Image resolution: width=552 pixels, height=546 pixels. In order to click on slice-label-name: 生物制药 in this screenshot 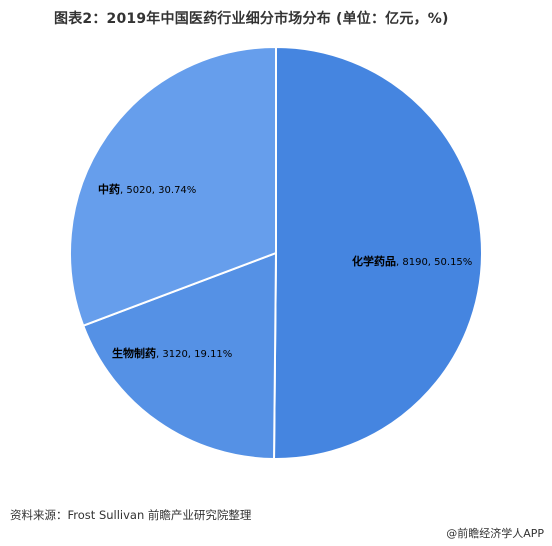, I will do `click(134, 353)`.